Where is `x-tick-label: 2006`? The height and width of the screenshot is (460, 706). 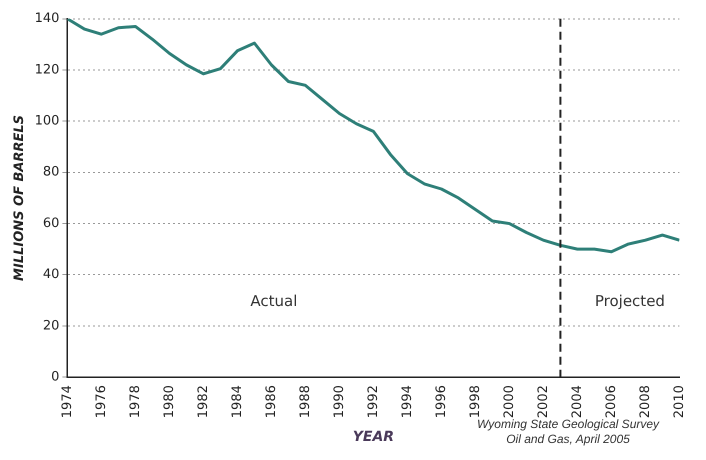
x-tick-label: 2006 is located at coordinates (611, 401).